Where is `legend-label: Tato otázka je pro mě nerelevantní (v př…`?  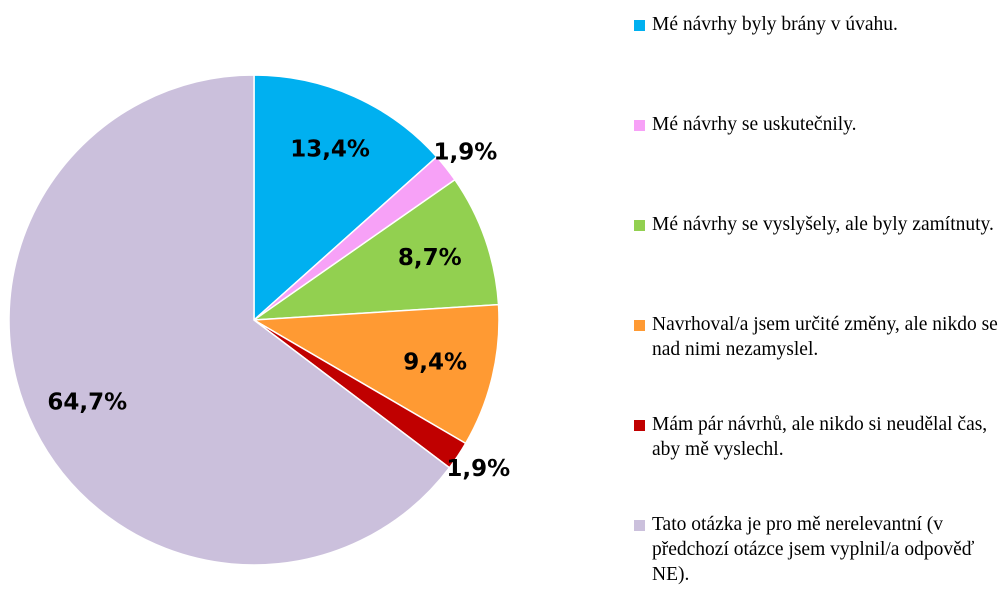
legend-label: Tato otázka je pro mě nerelevantní (v př… is located at coordinates (813, 549).